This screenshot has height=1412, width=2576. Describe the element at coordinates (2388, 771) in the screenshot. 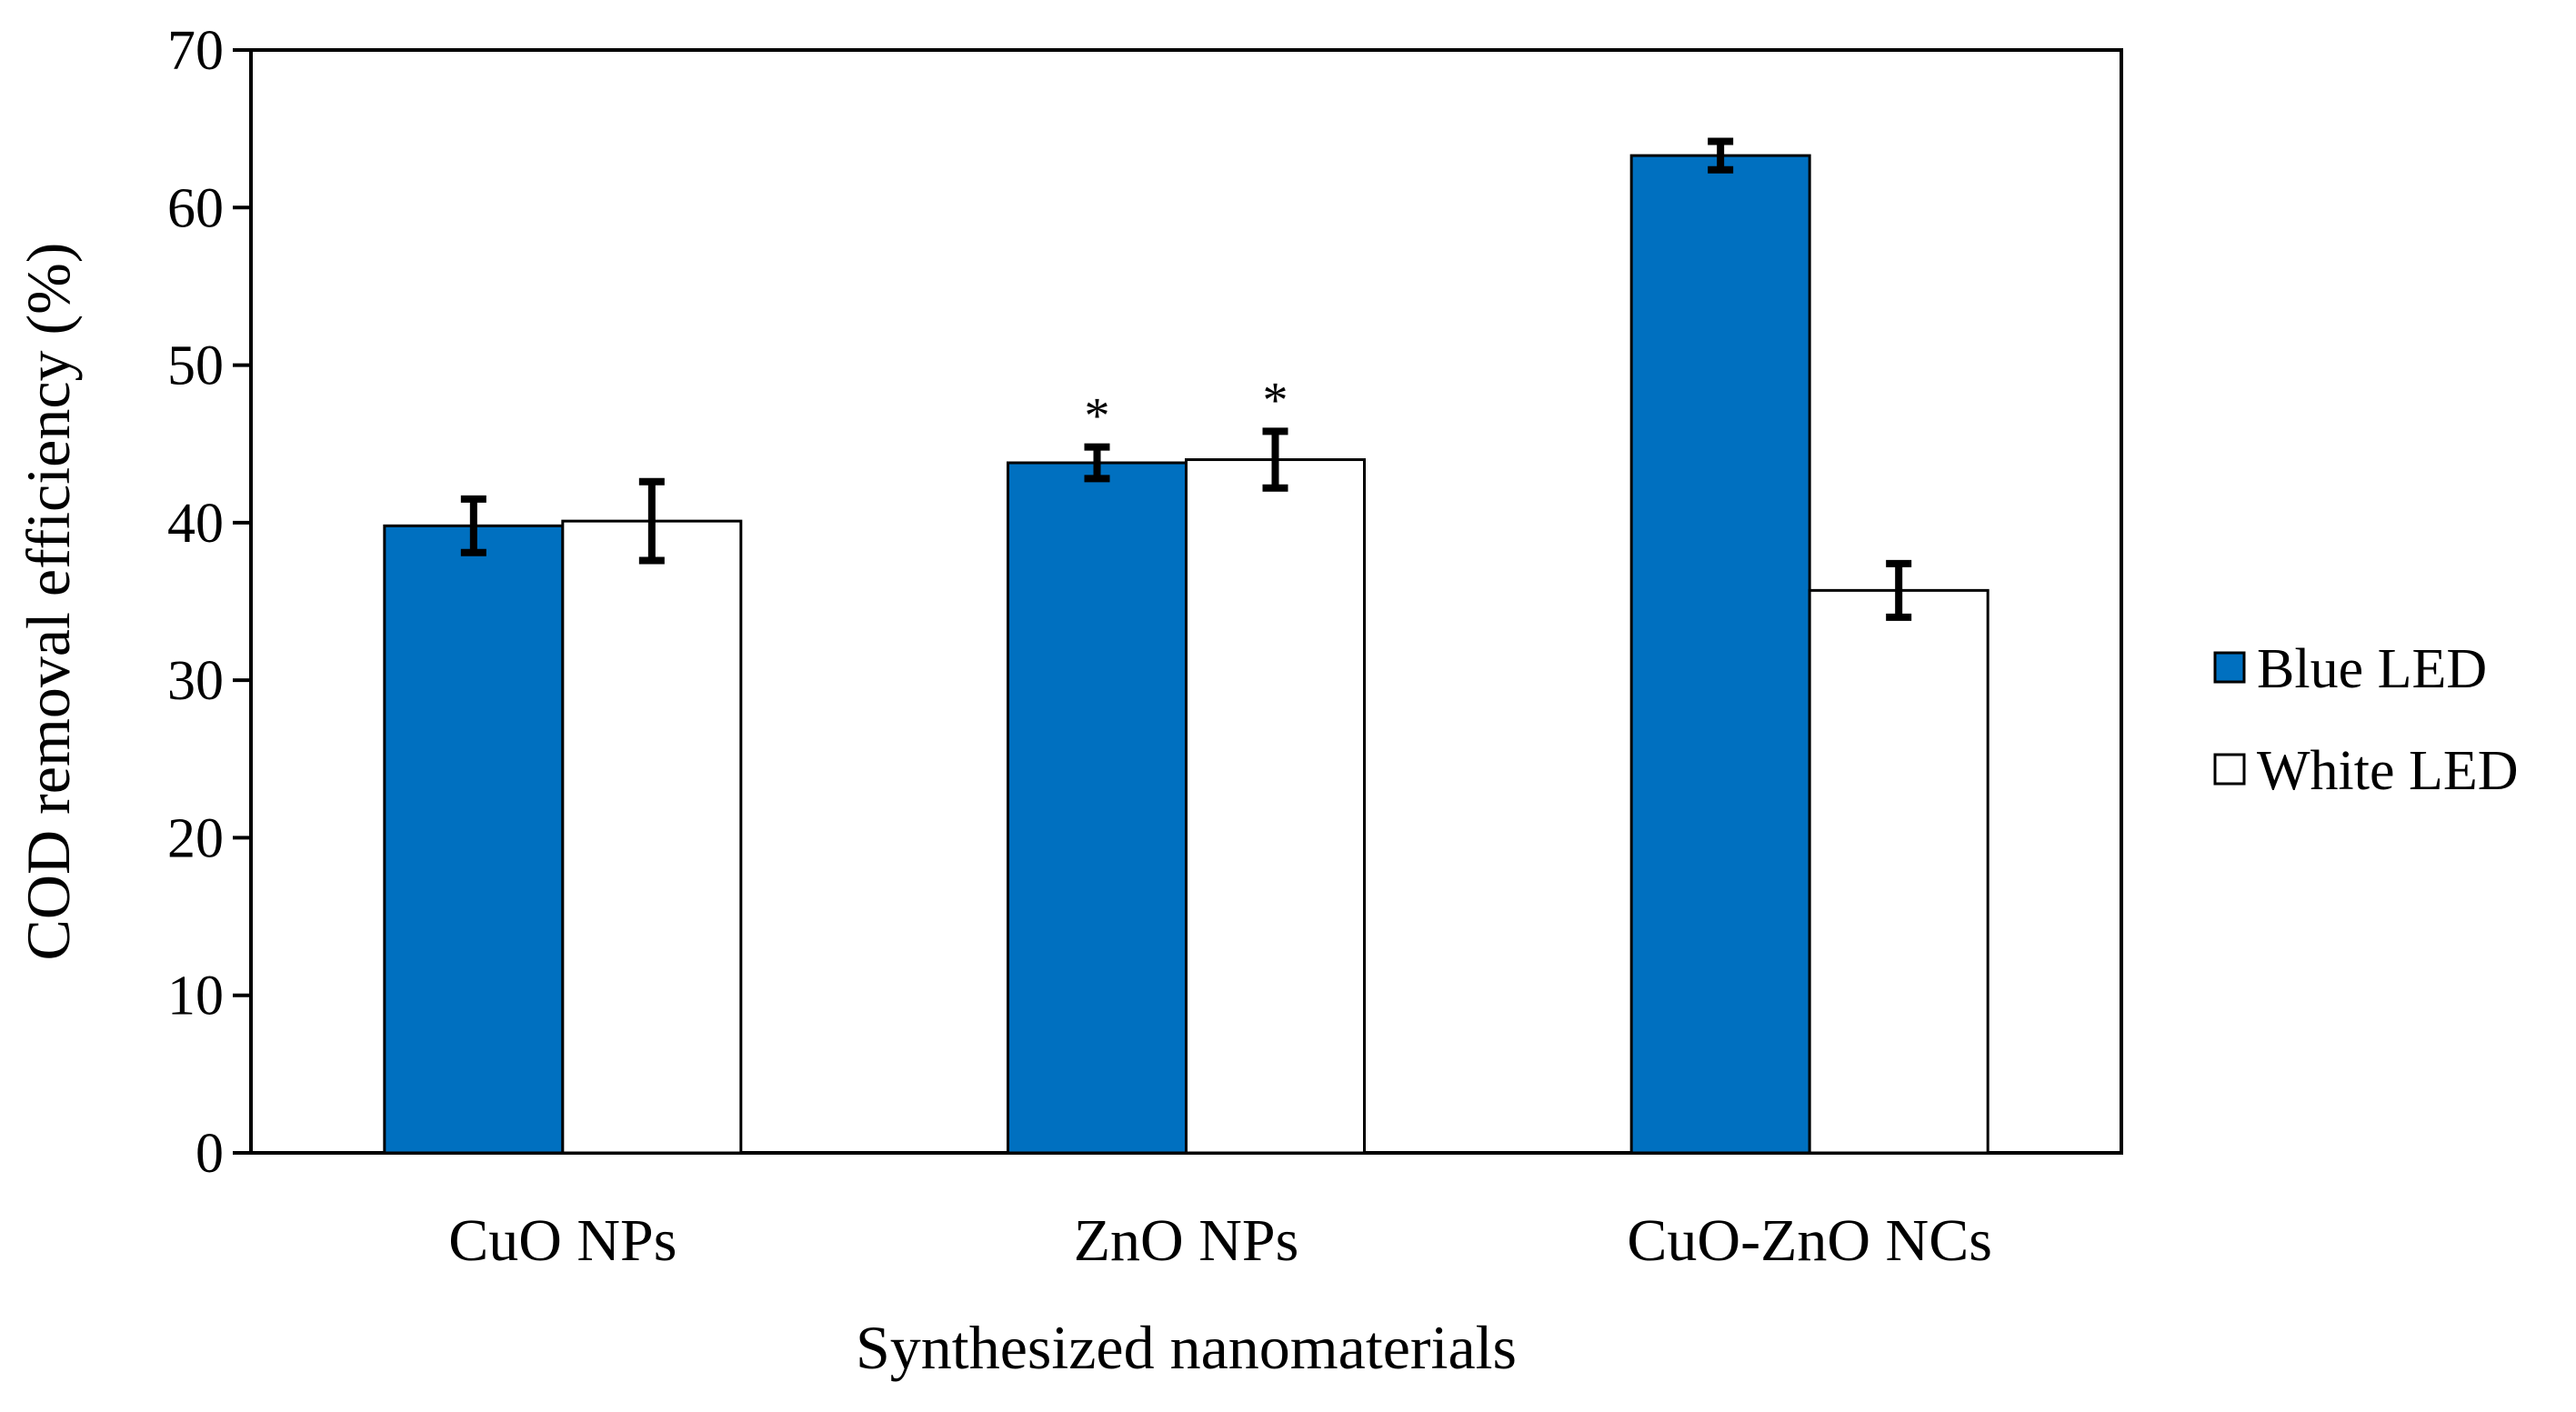

I see `legend-label: White LED` at that location.